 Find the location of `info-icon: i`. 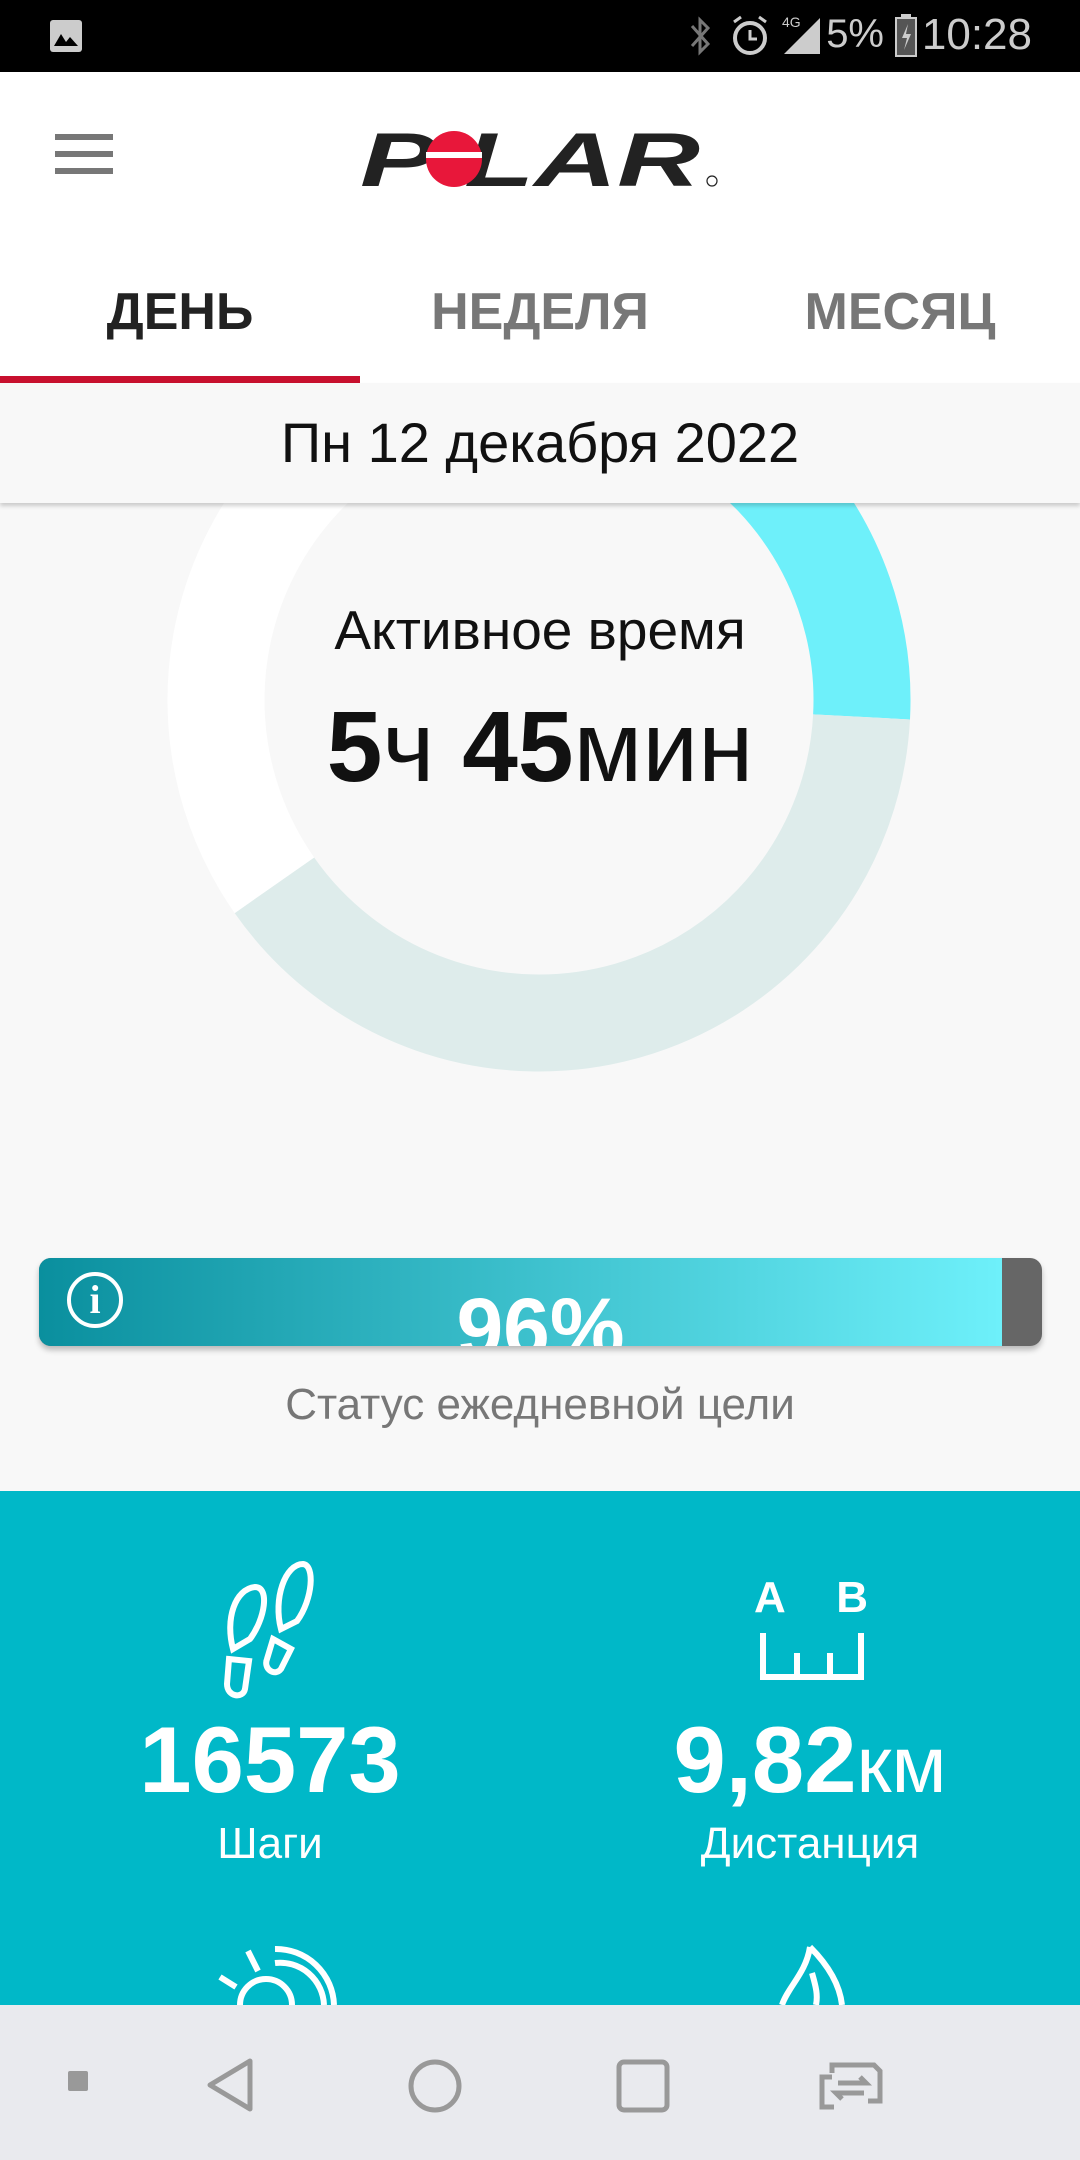

info-icon: i is located at coordinates (95, 1300).